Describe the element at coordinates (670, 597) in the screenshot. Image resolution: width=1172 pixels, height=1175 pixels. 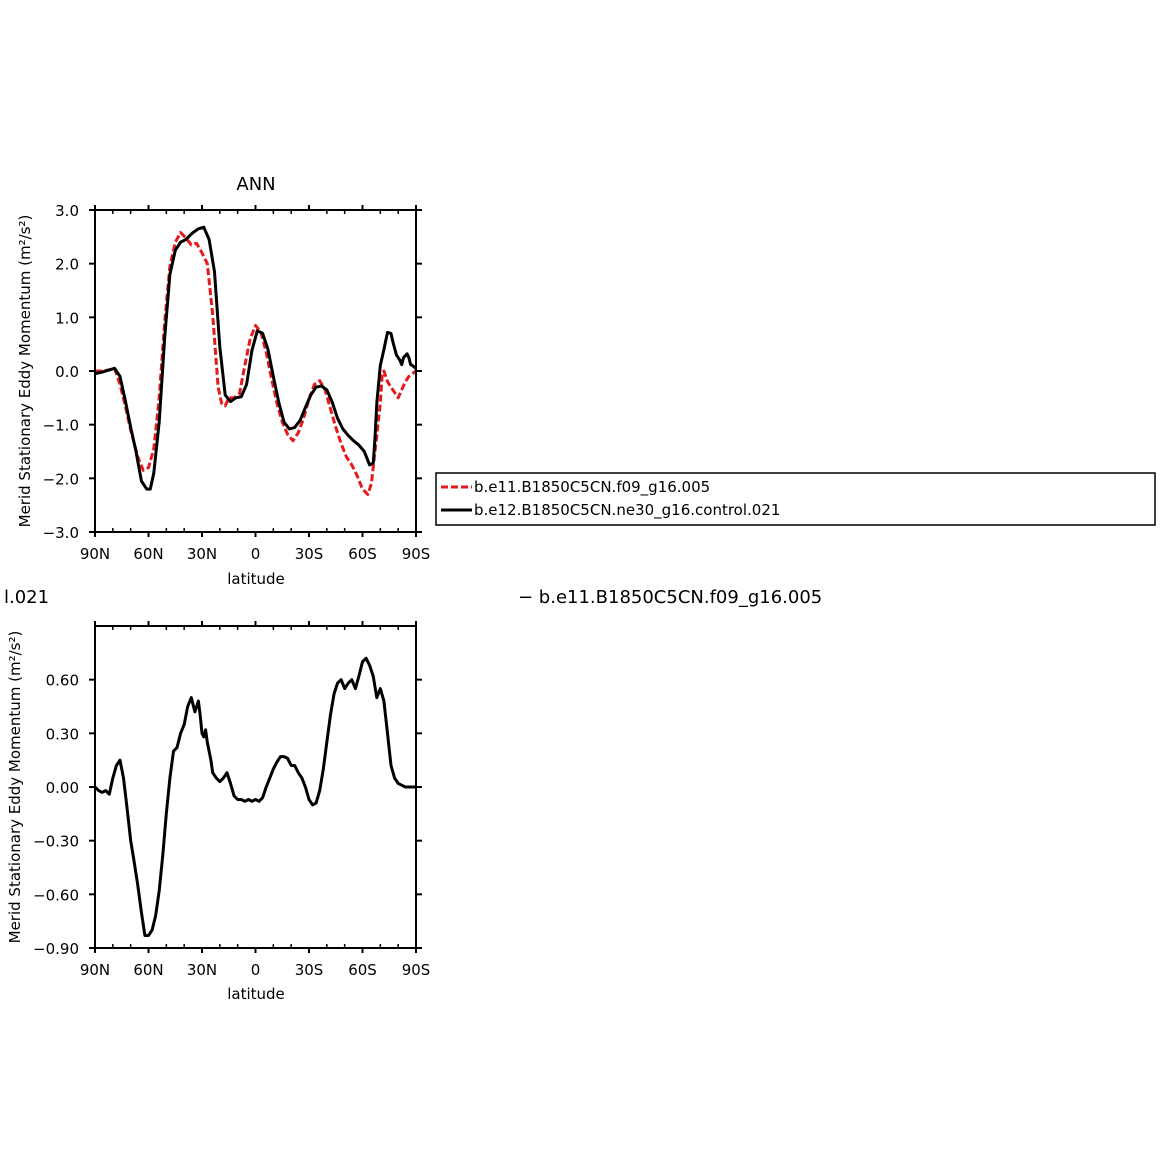
I see `partial-right-label: − b.e11.B1850C5CN.f09_g16.005` at that location.